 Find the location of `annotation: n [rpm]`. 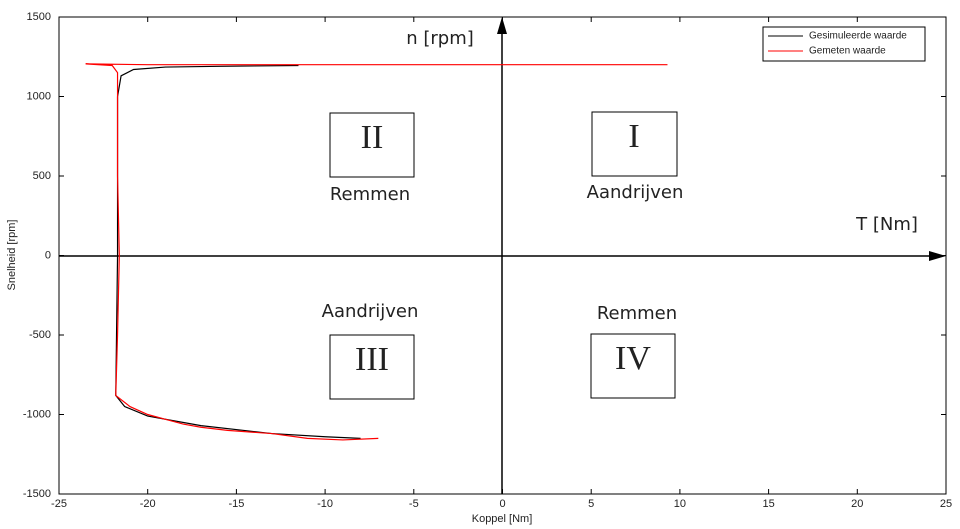

annotation: n [rpm] is located at coordinates (440, 38).